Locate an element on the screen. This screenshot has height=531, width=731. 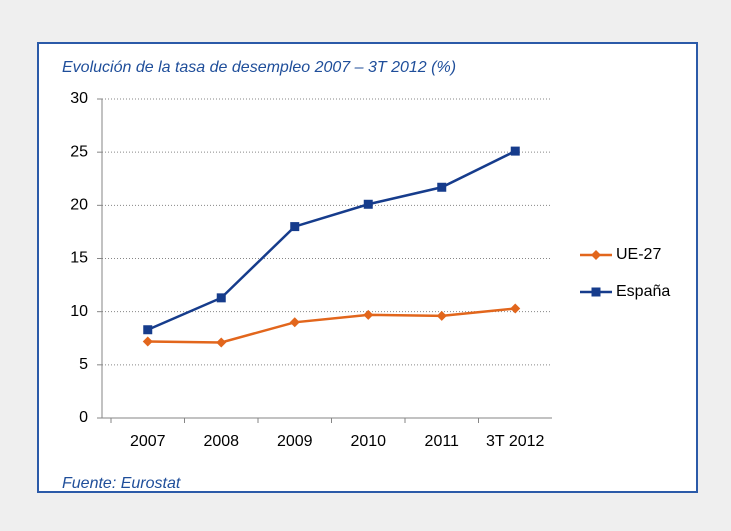
x-tick-label: 2007 is located at coordinates (148, 441).